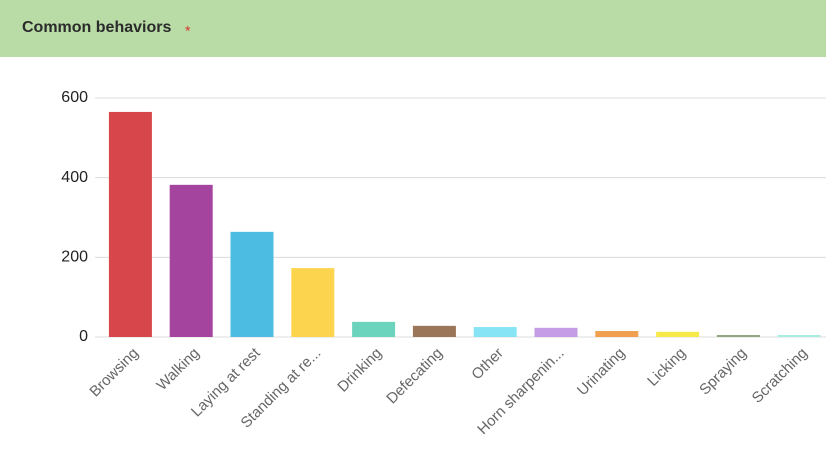 This screenshot has width=826, height=470. Describe the element at coordinates (74, 177) in the screenshot. I see `y-tick-label: 400` at that location.